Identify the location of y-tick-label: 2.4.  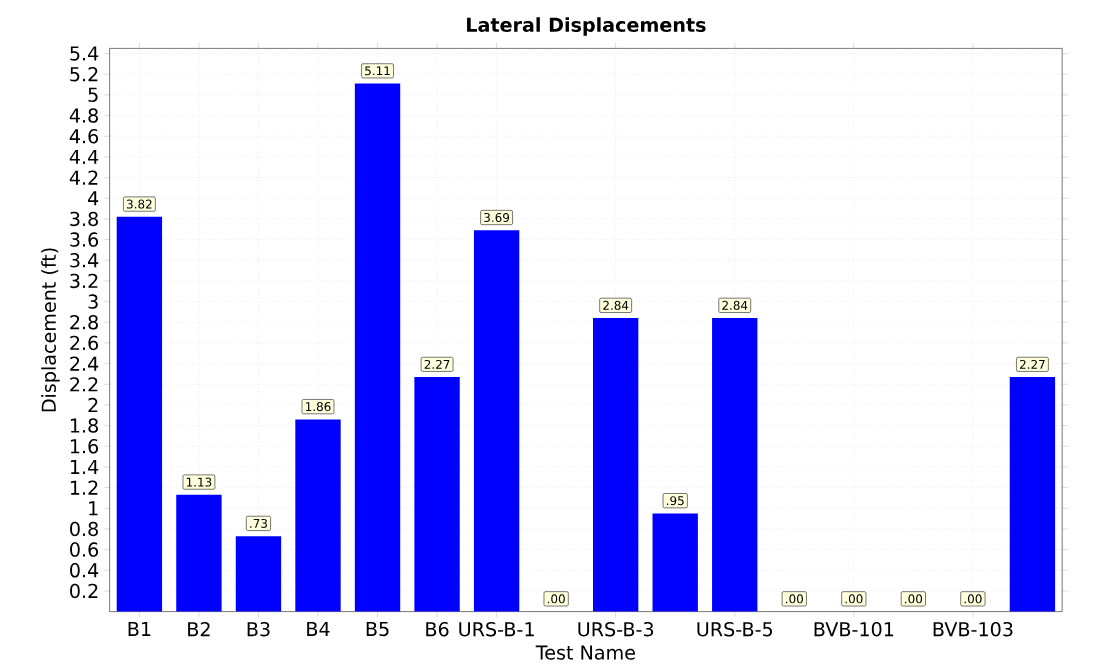
(84, 363).